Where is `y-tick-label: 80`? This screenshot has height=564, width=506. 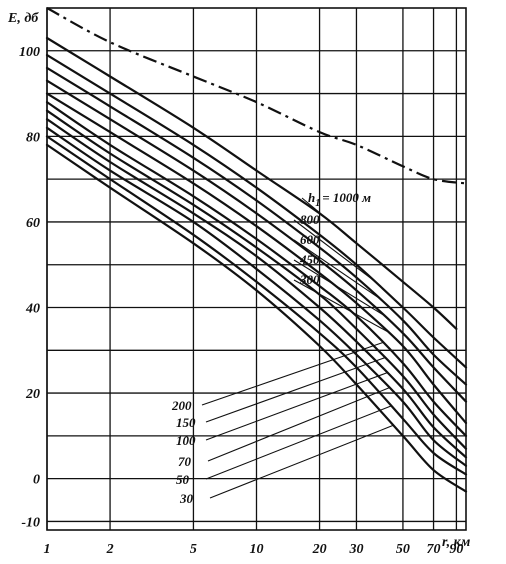 y-tick-label: 80 is located at coordinates (33, 137).